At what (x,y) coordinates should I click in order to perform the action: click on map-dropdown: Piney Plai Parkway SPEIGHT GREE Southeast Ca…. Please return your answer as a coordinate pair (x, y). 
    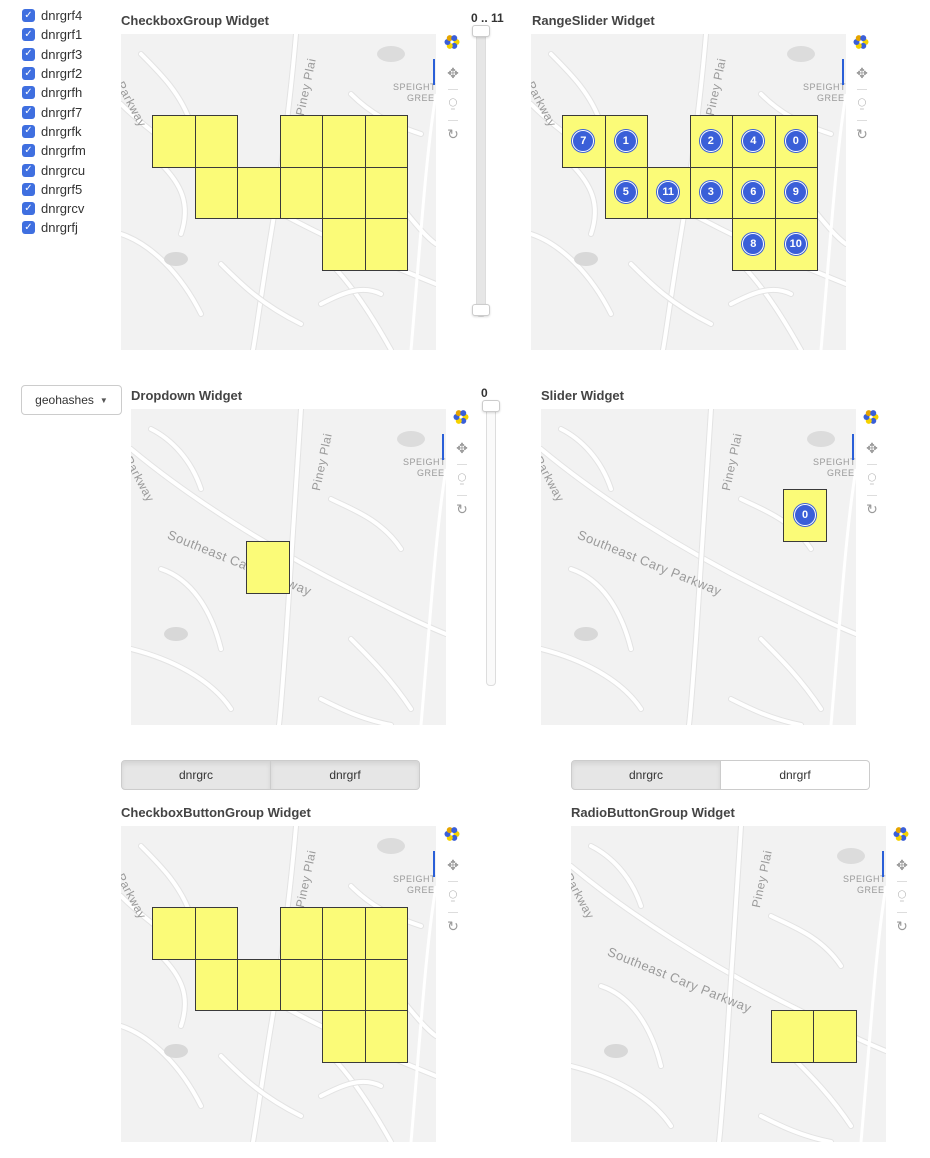
    Looking at the image, I should click on (288, 567).